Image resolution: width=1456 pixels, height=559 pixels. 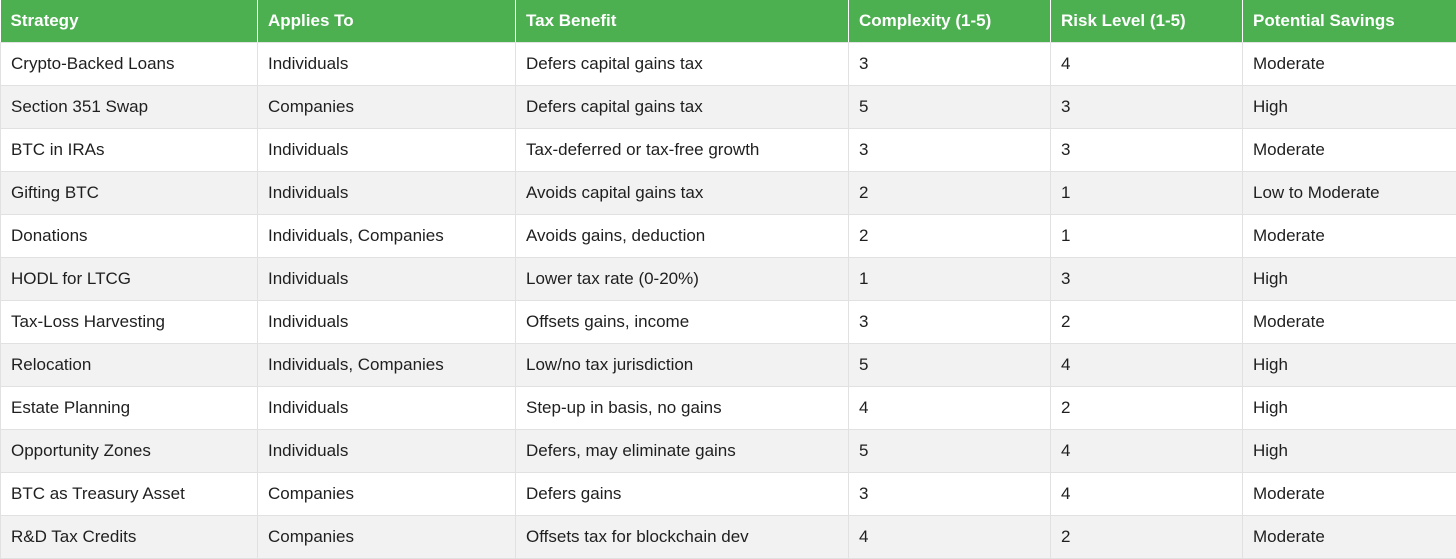 What do you see at coordinates (129, 278) in the screenshot?
I see `cell-strategy: HODL for LTCG` at bounding box center [129, 278].